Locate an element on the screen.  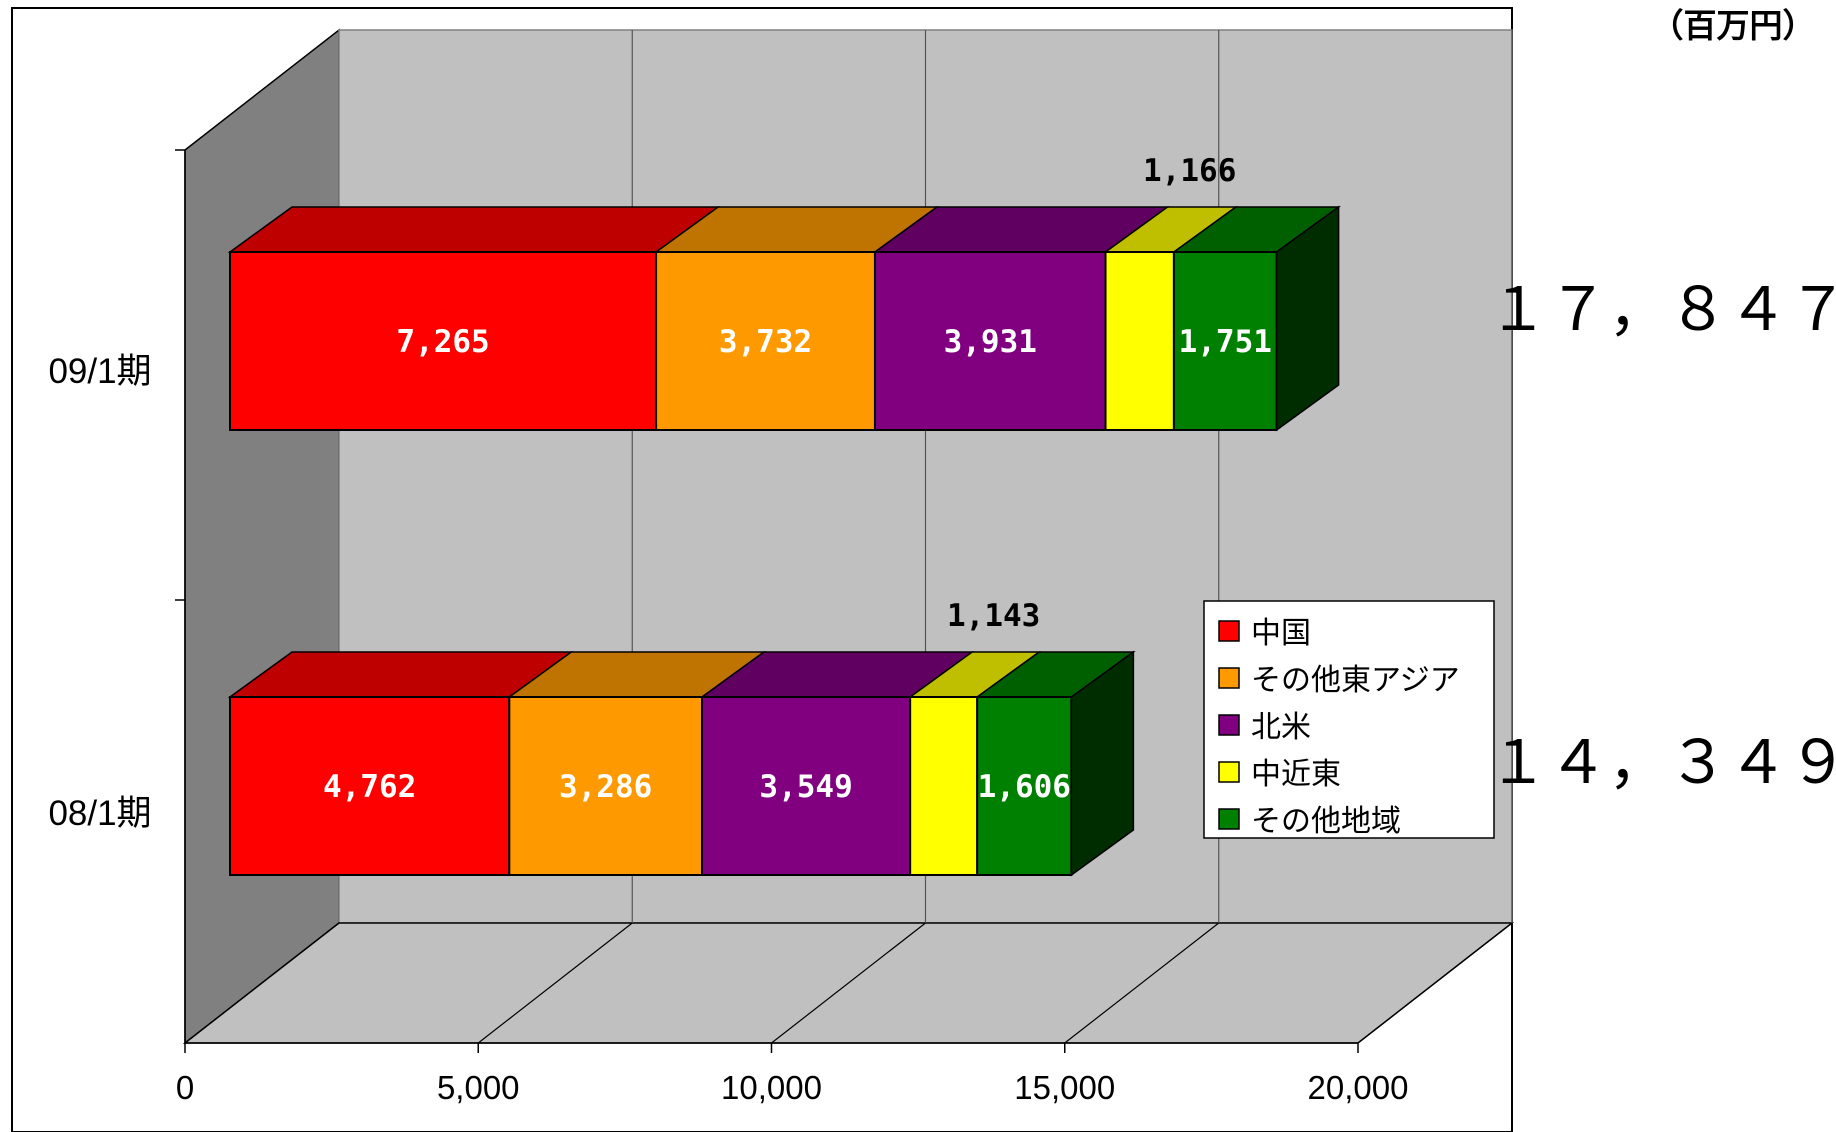
bar-08/1期: 4,762 3,286 3,549 1,143 1,606 is located at coordinates (681, 737).